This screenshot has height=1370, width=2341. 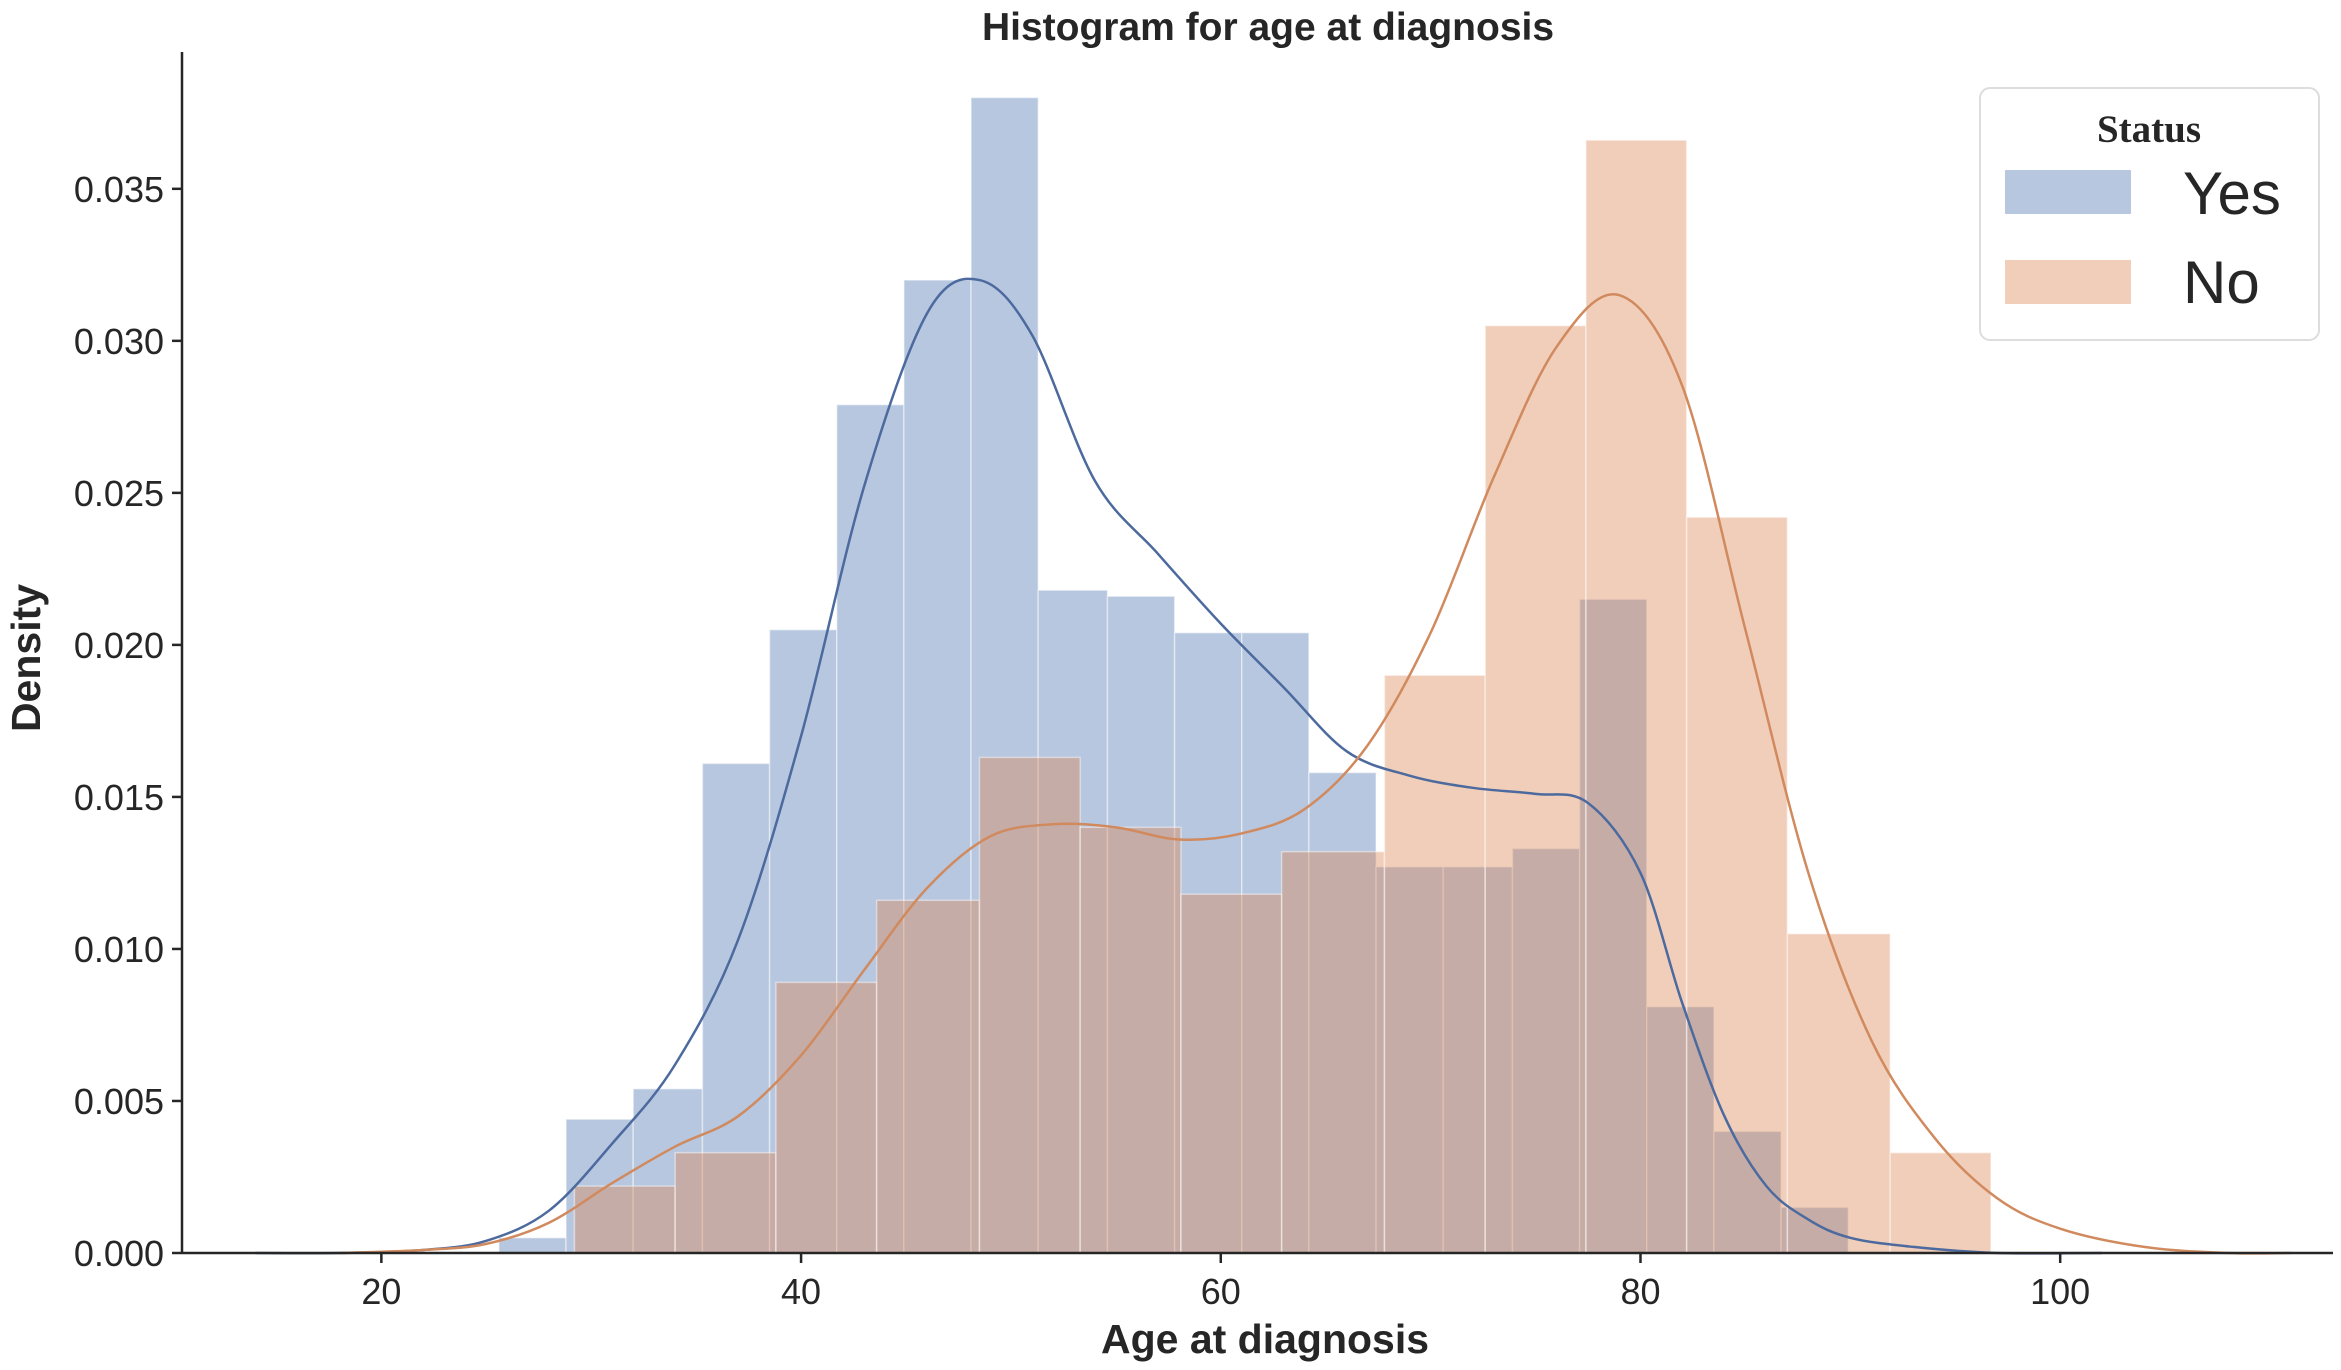 What do you see at coordinates (119, 341) in the screenshot?
I see `y-tick-label: 0.030` at bounding box center [119, 341].